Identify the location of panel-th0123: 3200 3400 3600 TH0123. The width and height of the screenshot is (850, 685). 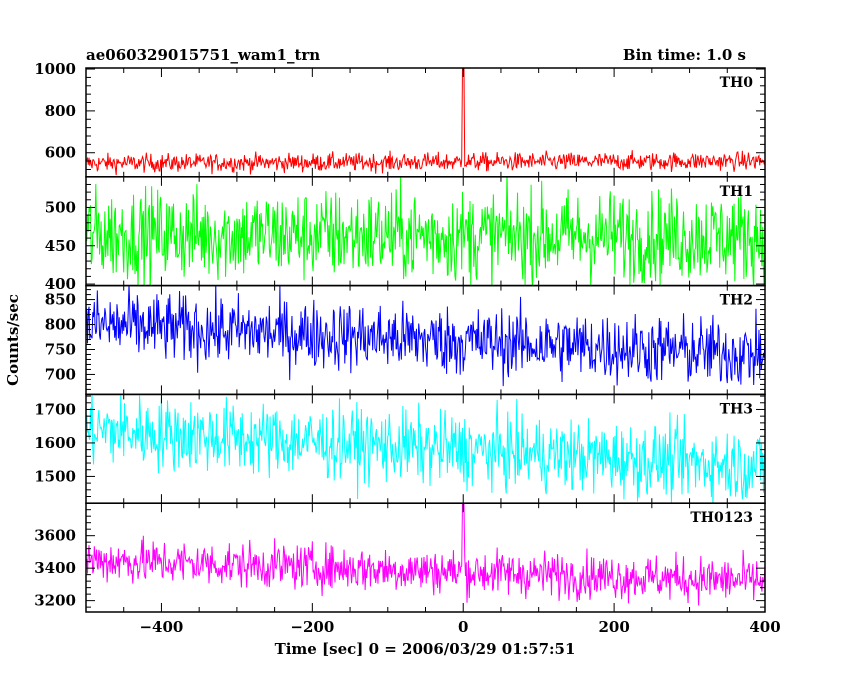
(400, 557).